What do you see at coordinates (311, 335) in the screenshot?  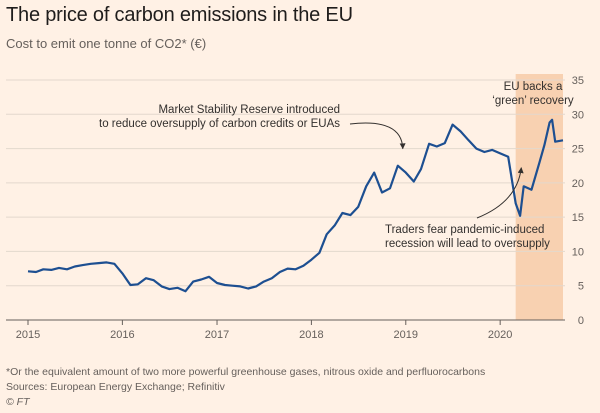 I see `x-tick-label: 2018` at bounding box center [311, 335].